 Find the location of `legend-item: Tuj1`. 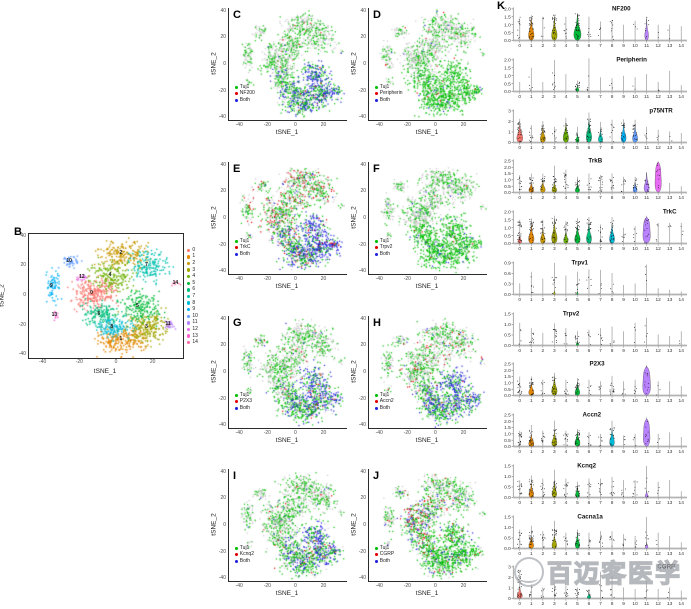

legend-item: Tuj1 is located at coordinates (384, 548).